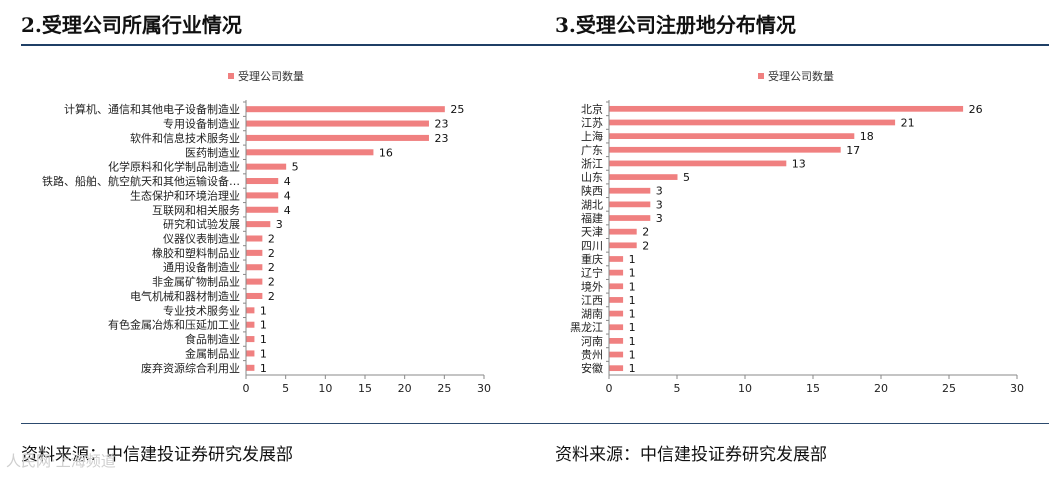 The width and height of the screenshot is (1058, 478). I want to click on right-source-note: 资料来源：中信建投证券研究发展部, so click(691, 455).